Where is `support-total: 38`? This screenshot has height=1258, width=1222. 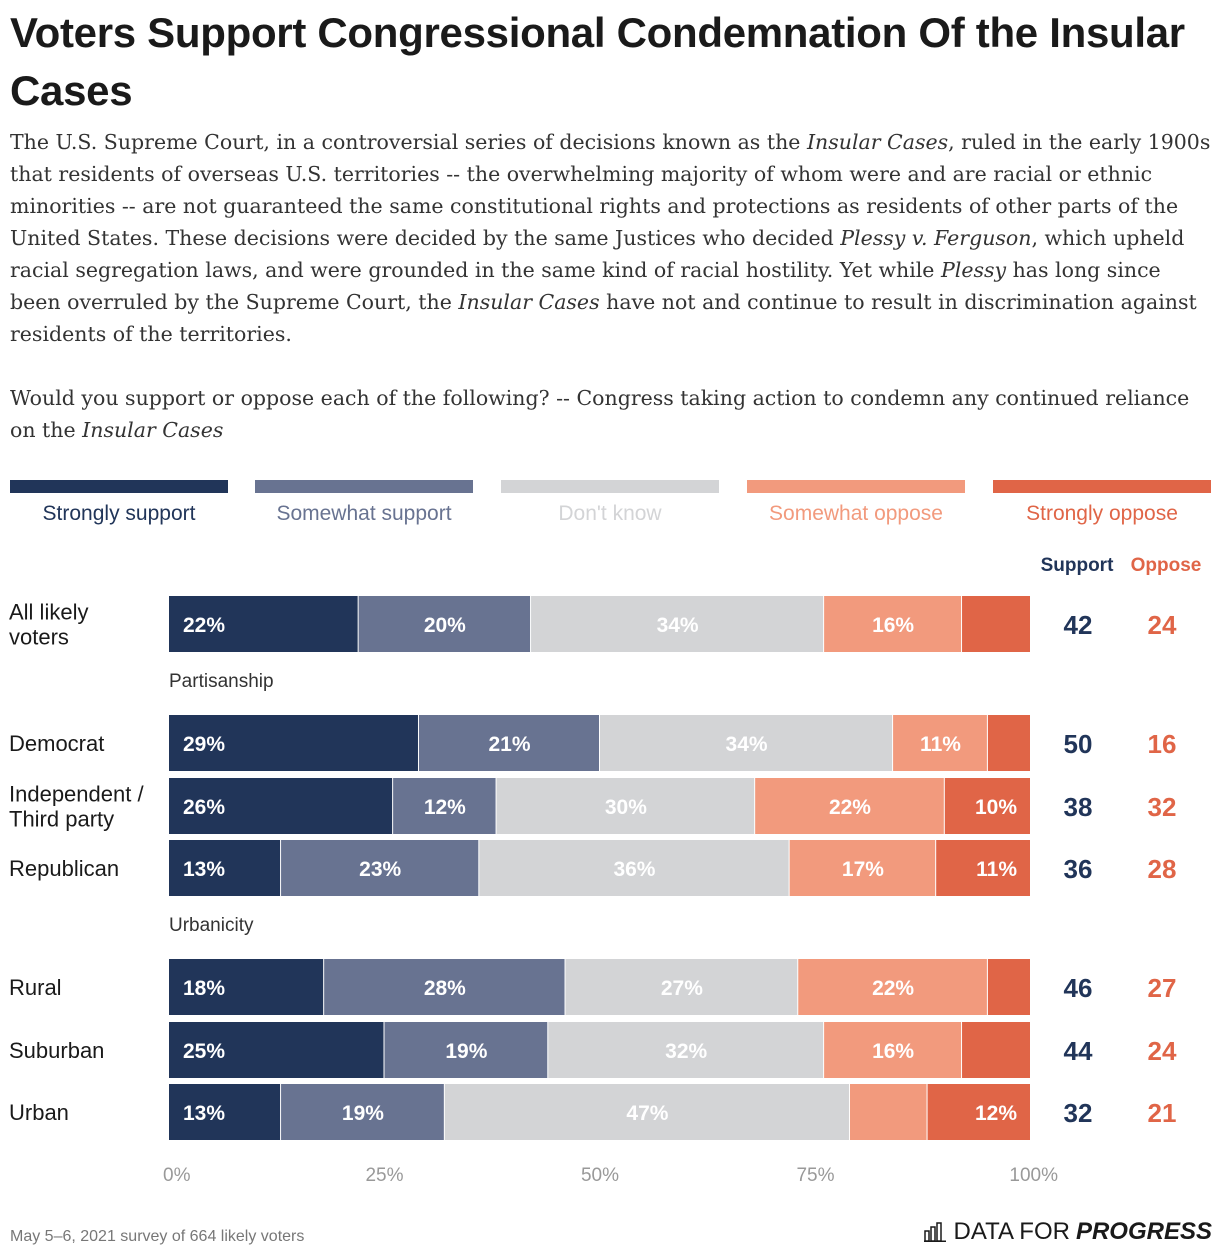
support-total: 38 is located at coordinates (1078, 807).